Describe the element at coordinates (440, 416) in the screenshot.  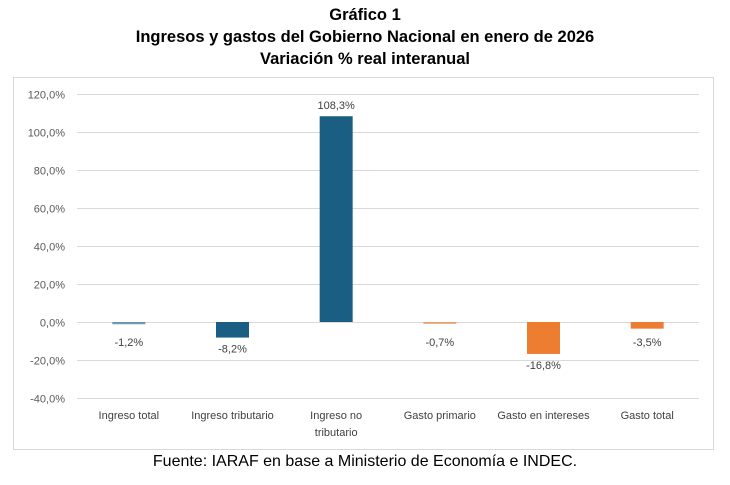
I see `x-tick-label: Gasto primario` at that location.